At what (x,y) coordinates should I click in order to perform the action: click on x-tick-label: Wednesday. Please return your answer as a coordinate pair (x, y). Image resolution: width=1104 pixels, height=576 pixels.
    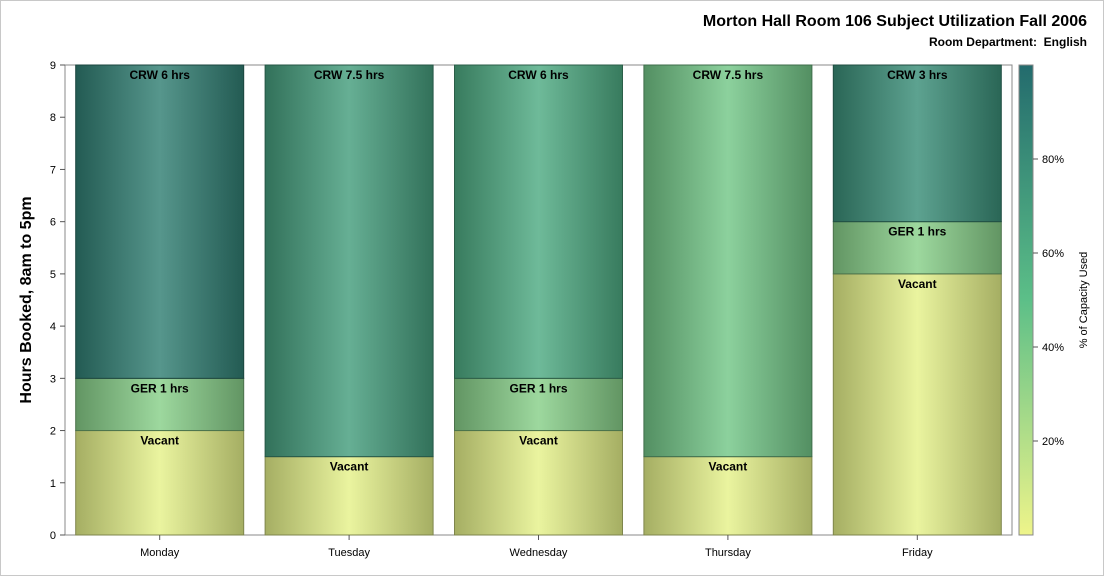
    Looking at the image, I should click on (539, 553).